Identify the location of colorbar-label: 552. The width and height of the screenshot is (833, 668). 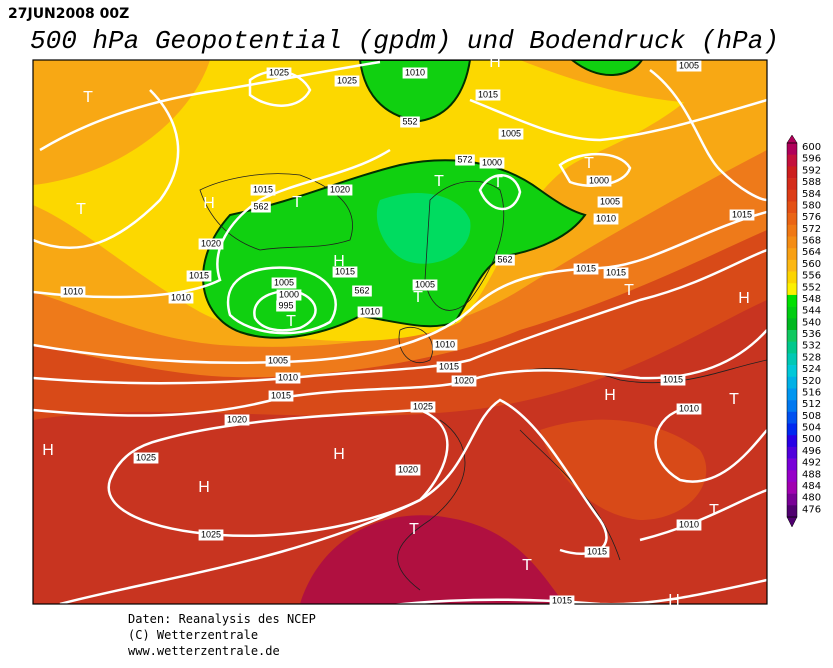
(811, 287).